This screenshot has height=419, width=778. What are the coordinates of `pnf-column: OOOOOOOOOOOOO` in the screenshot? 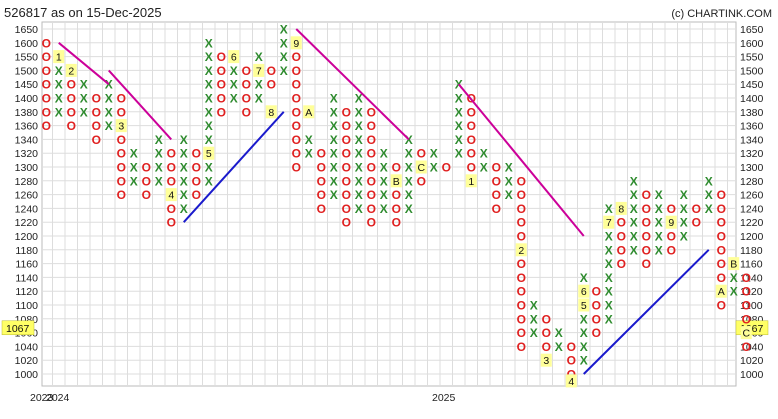 It's located at (521, 264).